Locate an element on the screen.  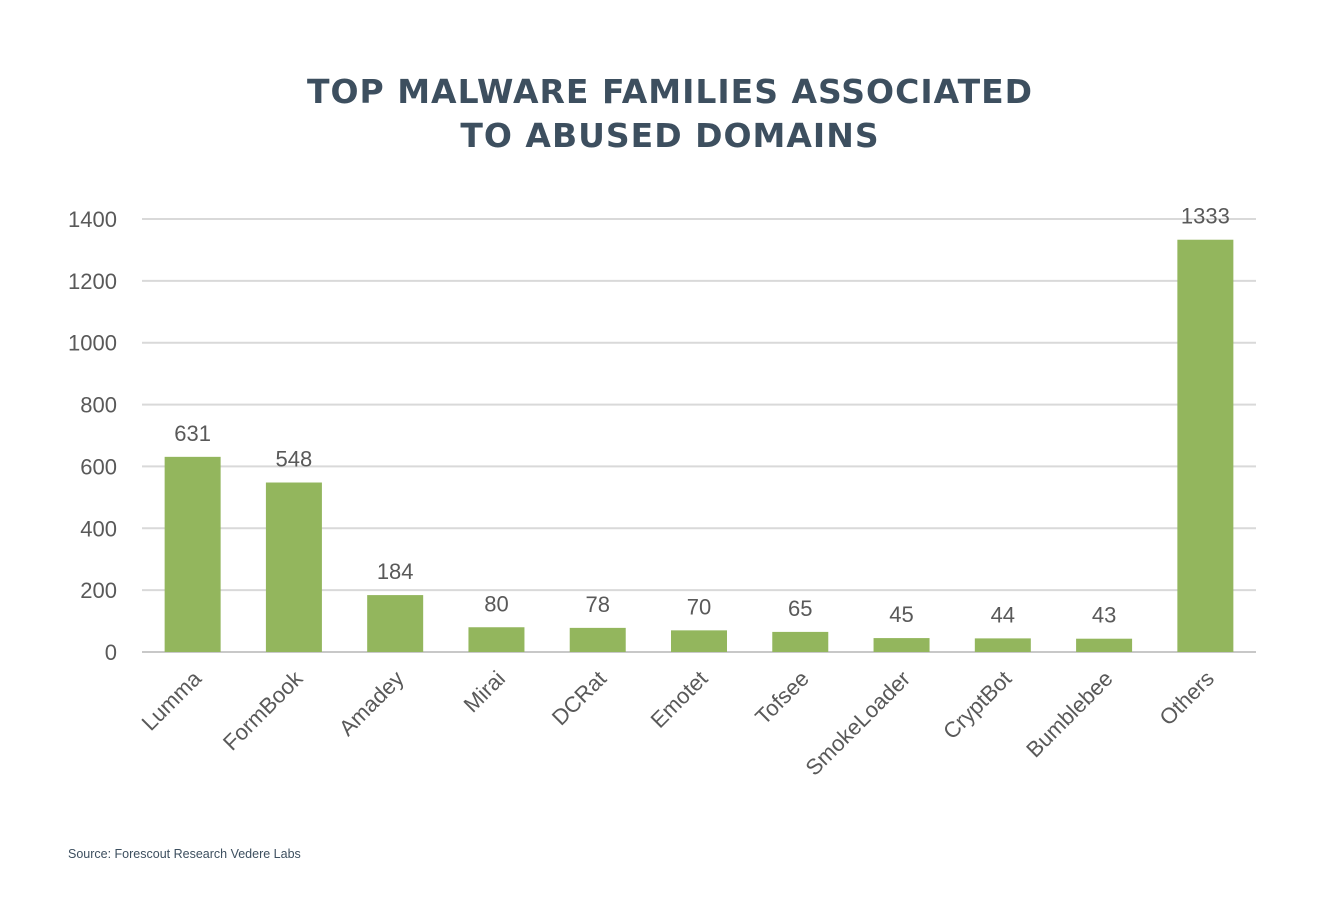
bar-cryptbot is located at coordinates (1002, 645).